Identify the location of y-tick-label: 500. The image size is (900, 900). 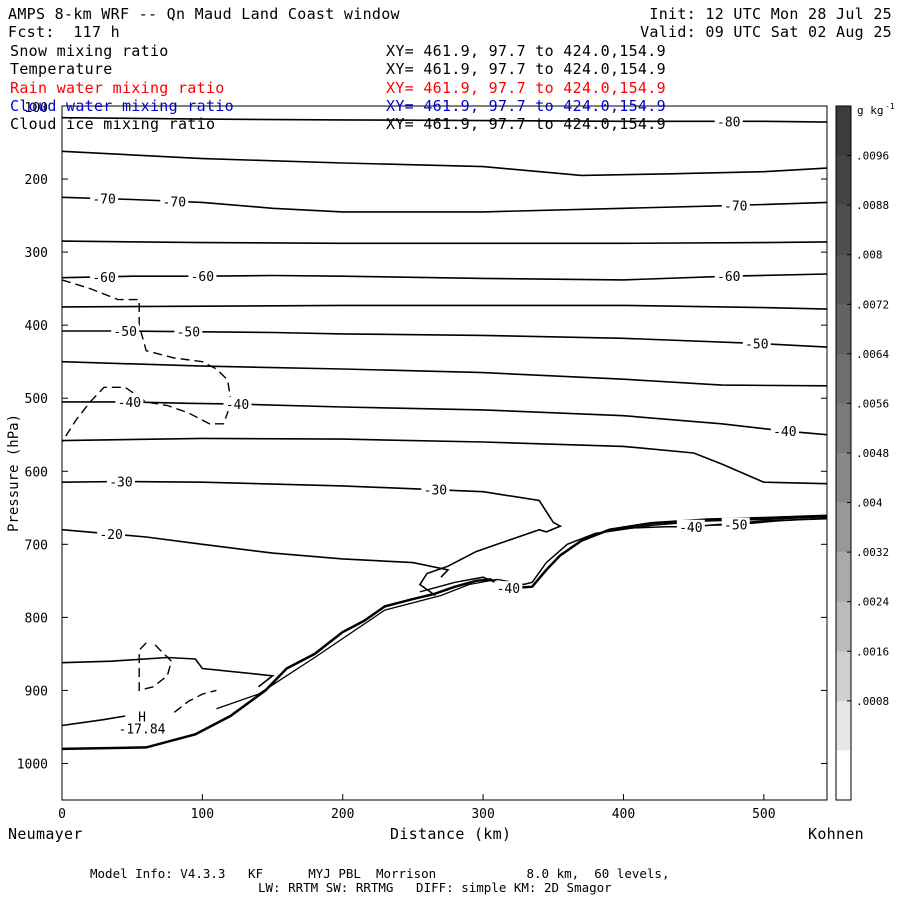
(36, 399).